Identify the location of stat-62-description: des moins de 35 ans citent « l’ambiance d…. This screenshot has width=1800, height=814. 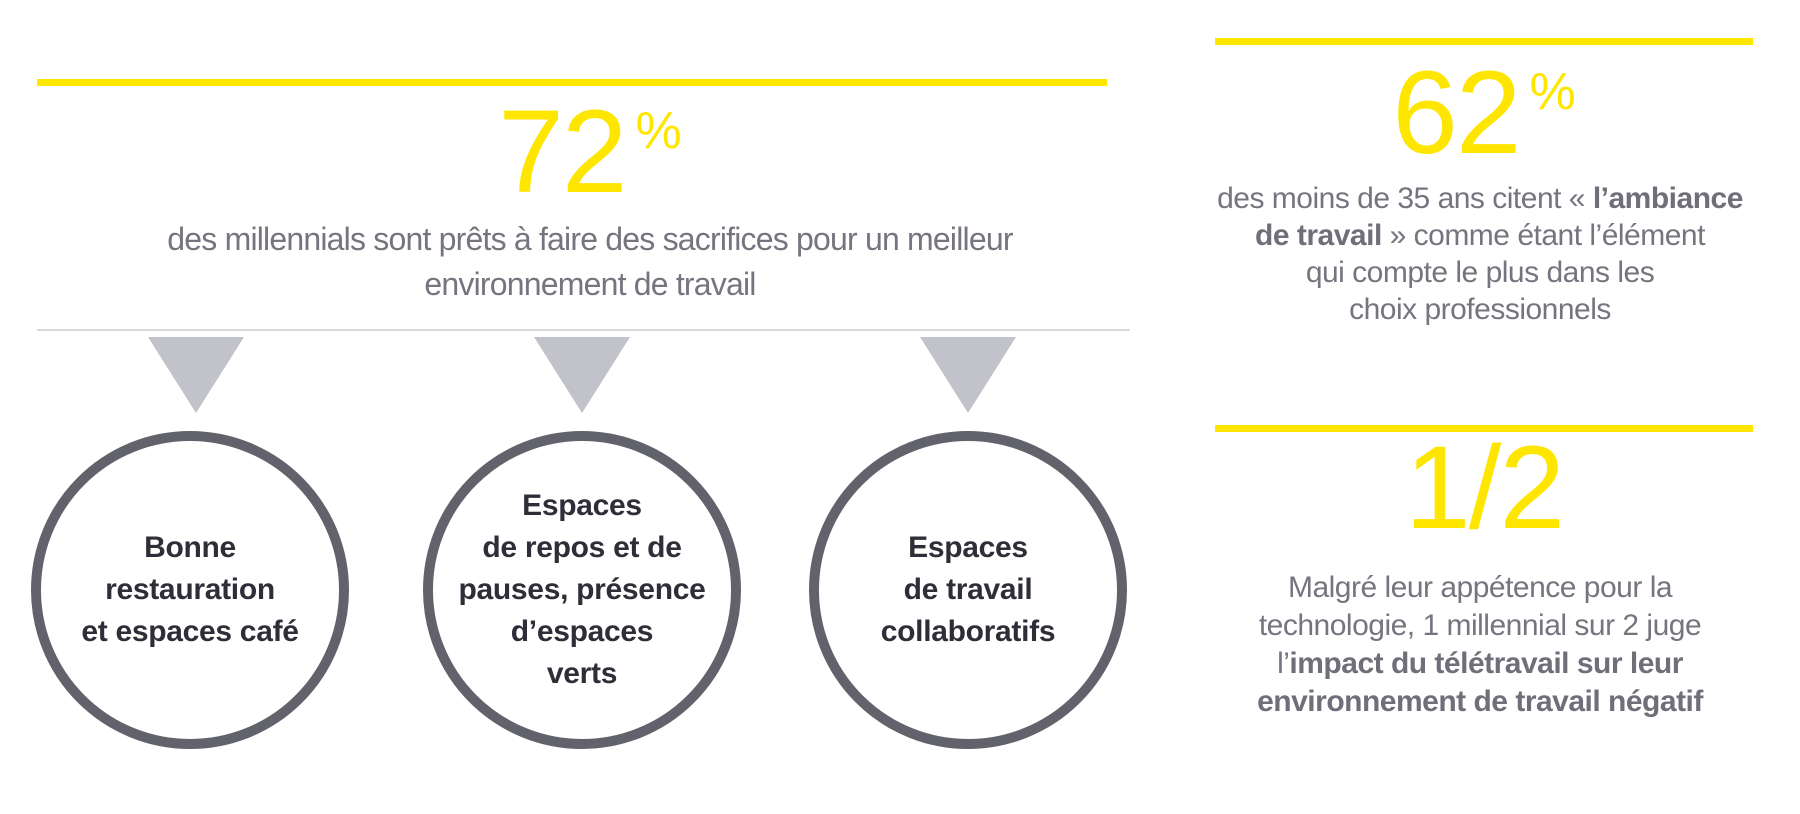
(1480, 254).